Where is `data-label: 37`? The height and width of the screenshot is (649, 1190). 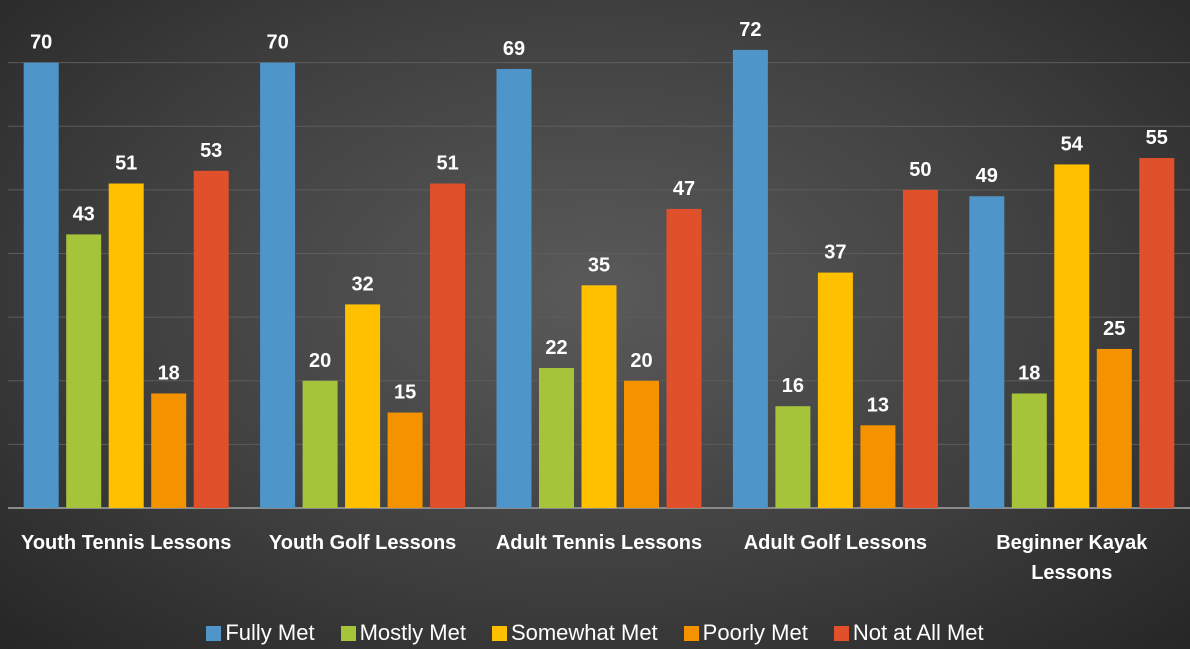 data-label: 37 is located at coordinates (835, 253).